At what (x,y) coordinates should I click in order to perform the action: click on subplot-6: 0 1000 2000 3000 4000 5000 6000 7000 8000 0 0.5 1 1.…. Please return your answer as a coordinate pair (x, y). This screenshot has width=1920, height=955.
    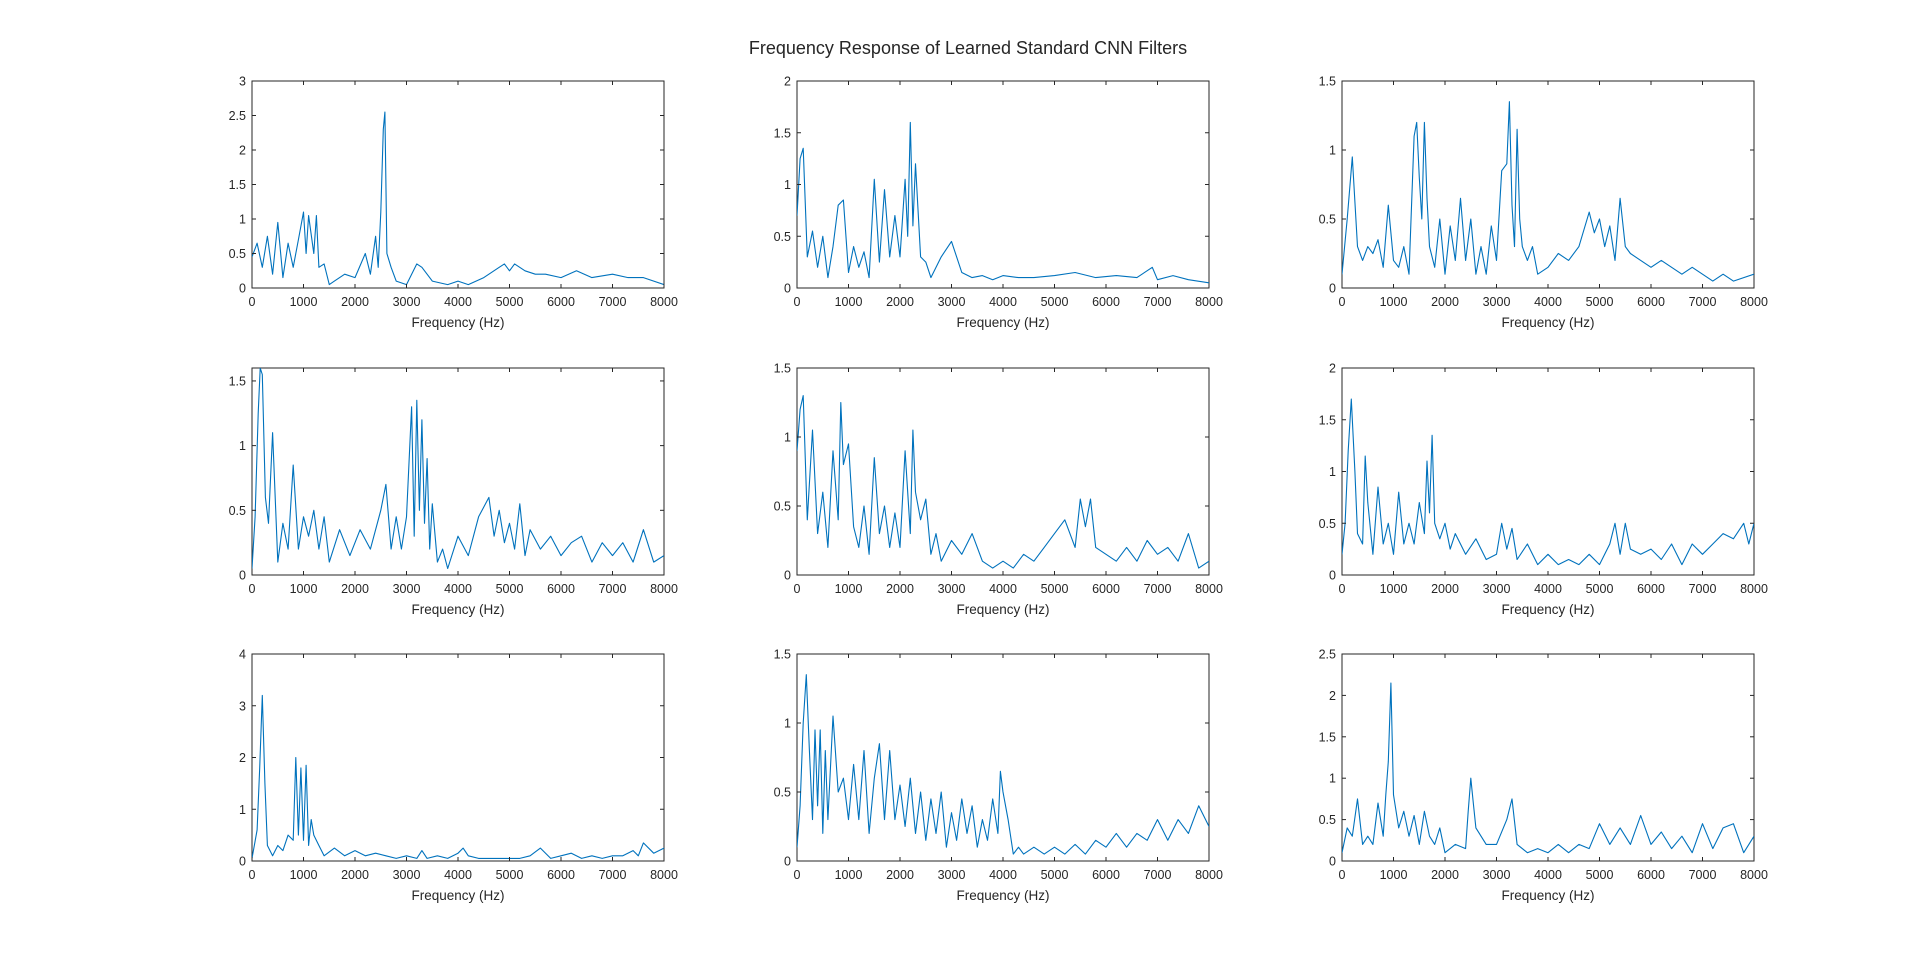
    Looking at the image, I should click on (1543, 490).